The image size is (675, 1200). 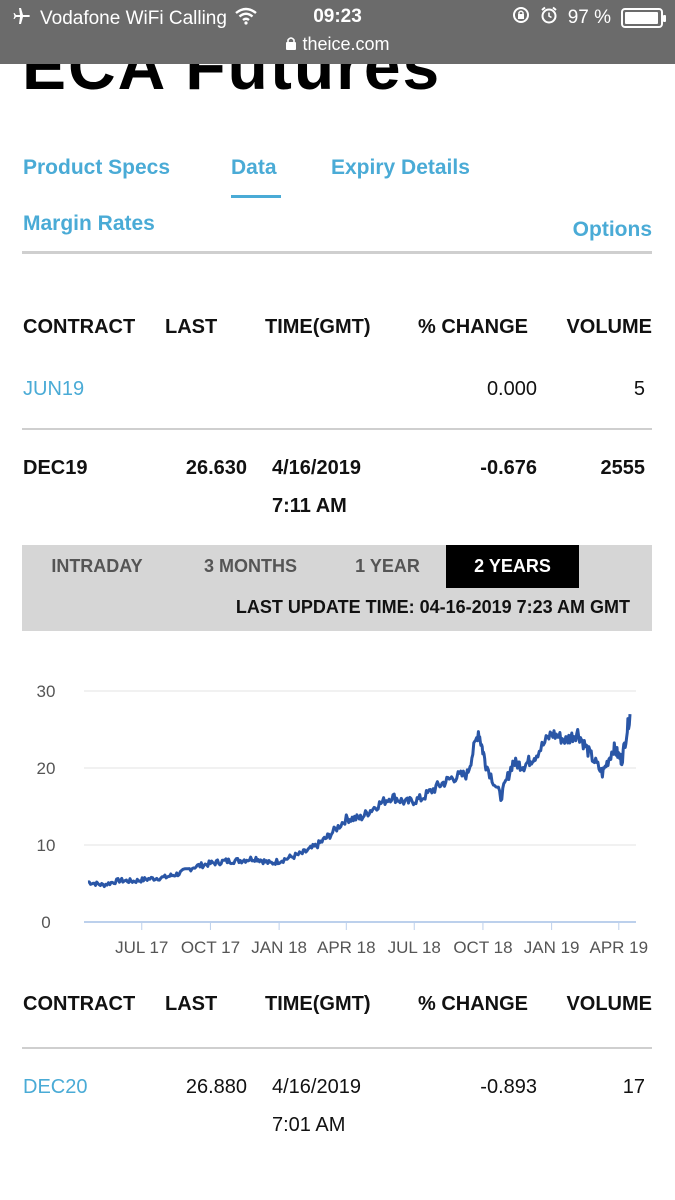 I want to click on y-tick-label: 10, so click(x=46, y=845).